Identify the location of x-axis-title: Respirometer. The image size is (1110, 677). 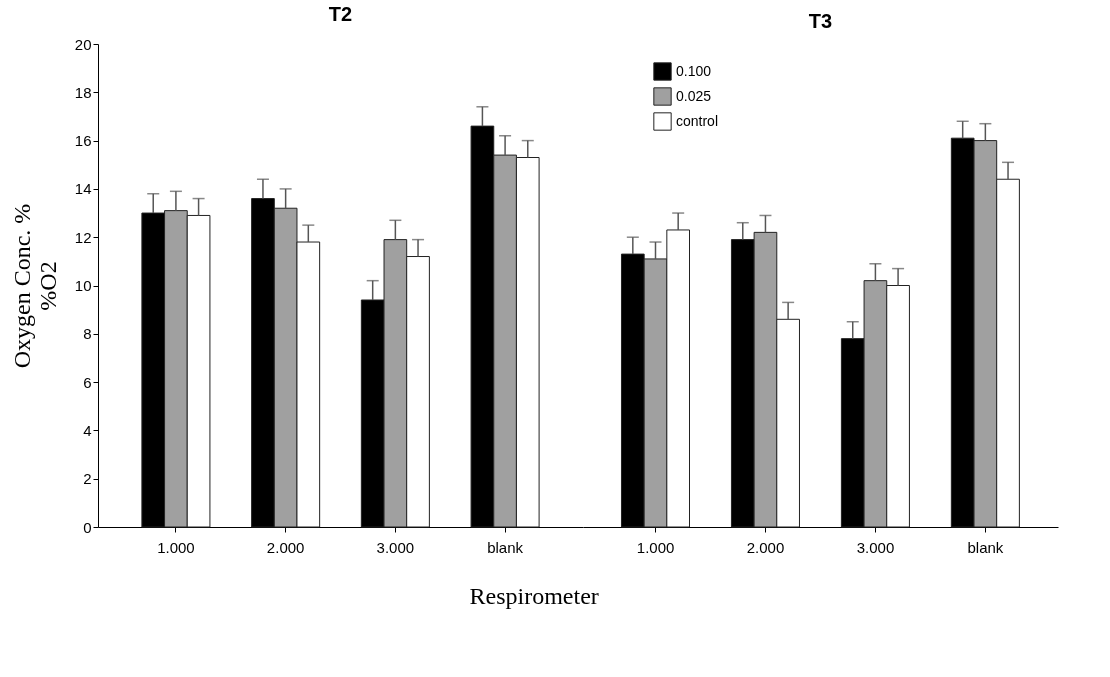
(534, 596).